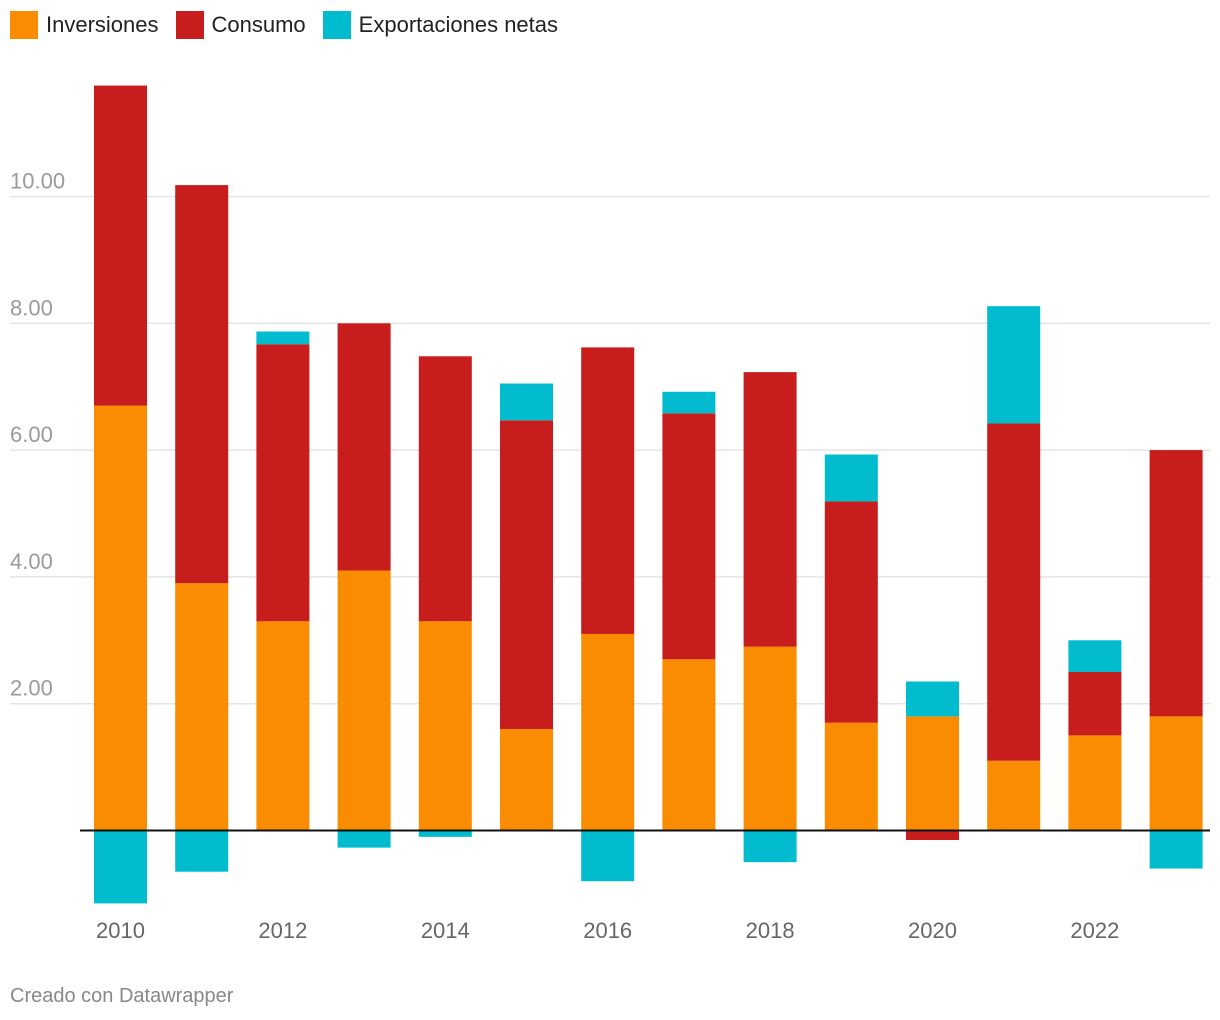 The height and width of the screenshot is (1020, 1220). I want to click on bar-inversiones-2018, so click(770, 738).